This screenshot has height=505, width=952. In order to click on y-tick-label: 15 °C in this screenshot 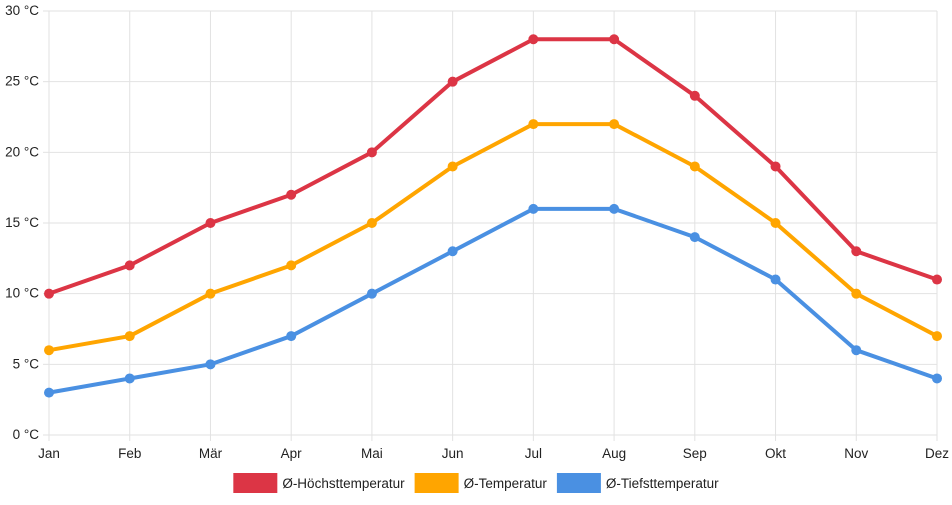, I will do `click(22, 222)`.